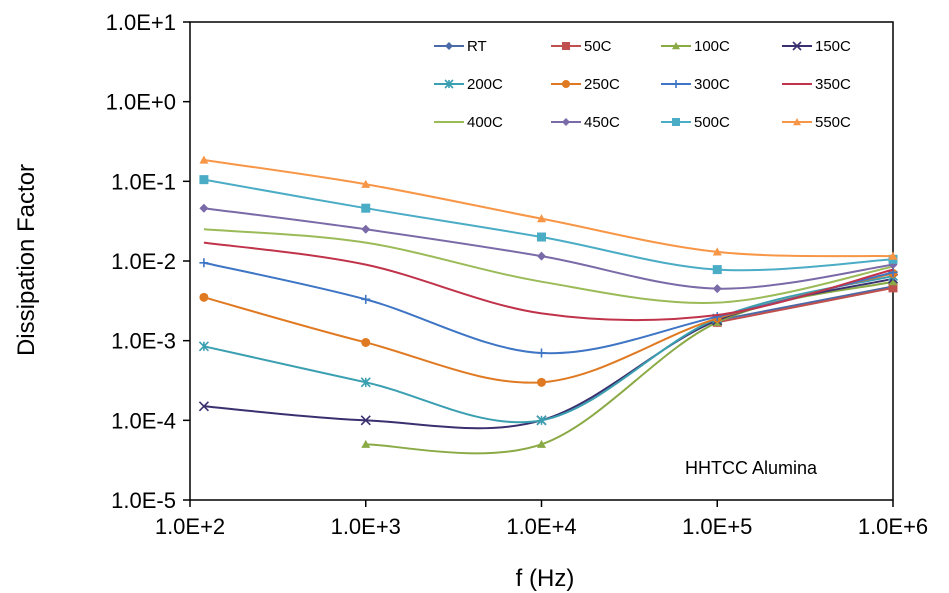 This screenshot has height=593, width=949. What do you see at coordinates (581, 46) in the screenshot?
I see `legend-item-50c: 50C` at bounding box center [581, 46].